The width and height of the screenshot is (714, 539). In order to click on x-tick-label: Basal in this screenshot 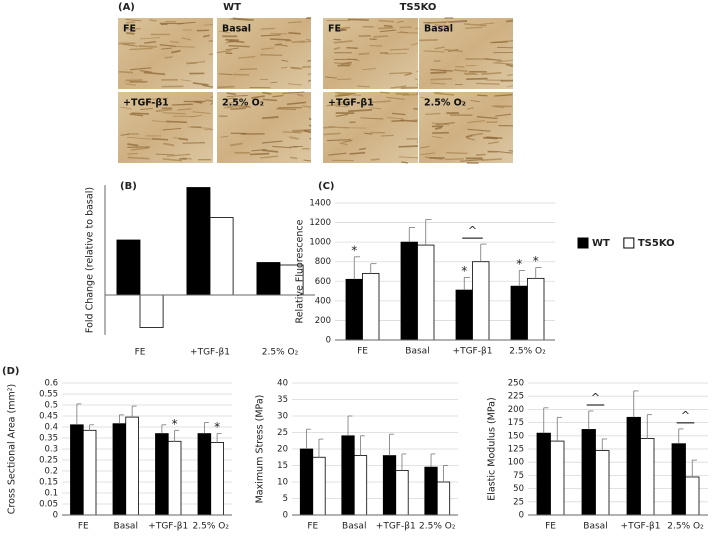, I will do `click(354, 527)`.